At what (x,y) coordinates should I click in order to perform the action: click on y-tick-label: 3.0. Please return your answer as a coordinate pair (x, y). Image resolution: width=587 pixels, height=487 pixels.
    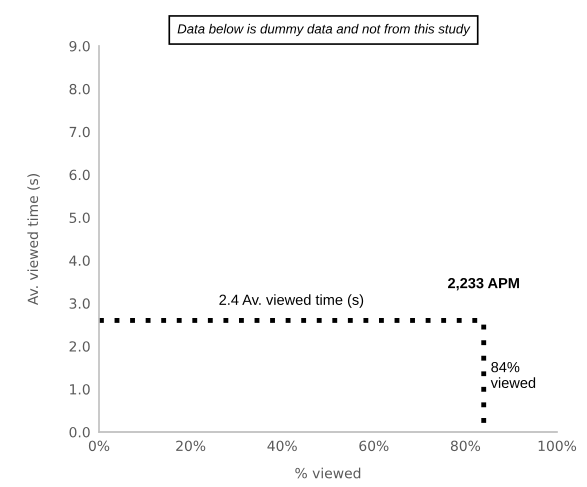
    Looking at the image, I should click on (80, 303).